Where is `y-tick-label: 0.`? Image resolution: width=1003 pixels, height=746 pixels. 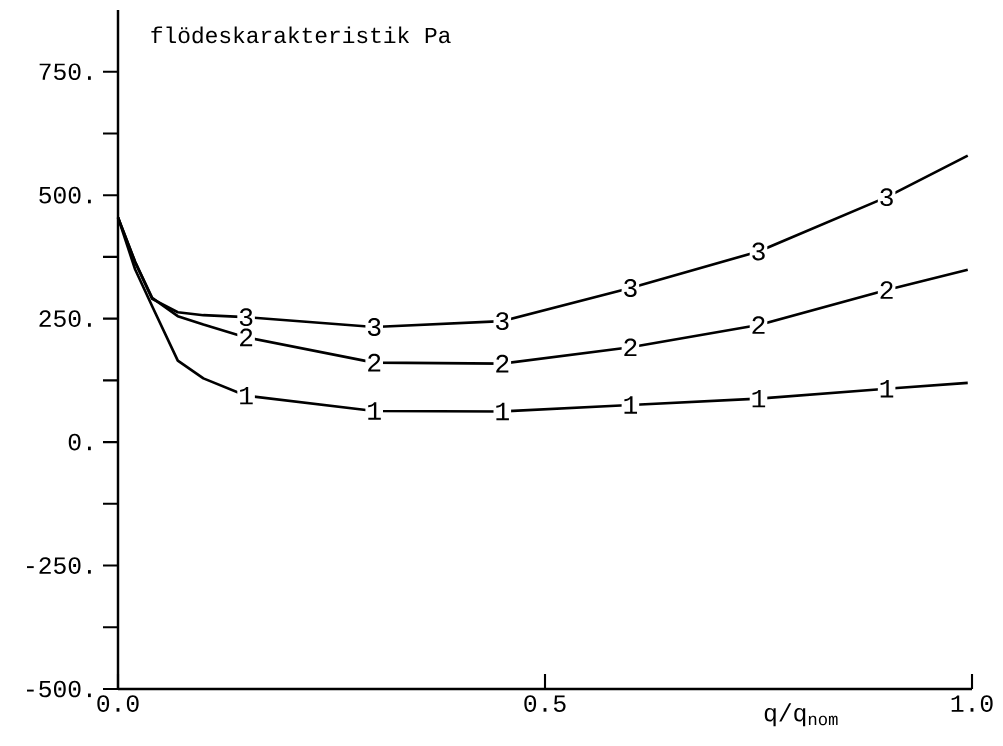
y-tick-label: 0. is located at coordinates (79, 442).